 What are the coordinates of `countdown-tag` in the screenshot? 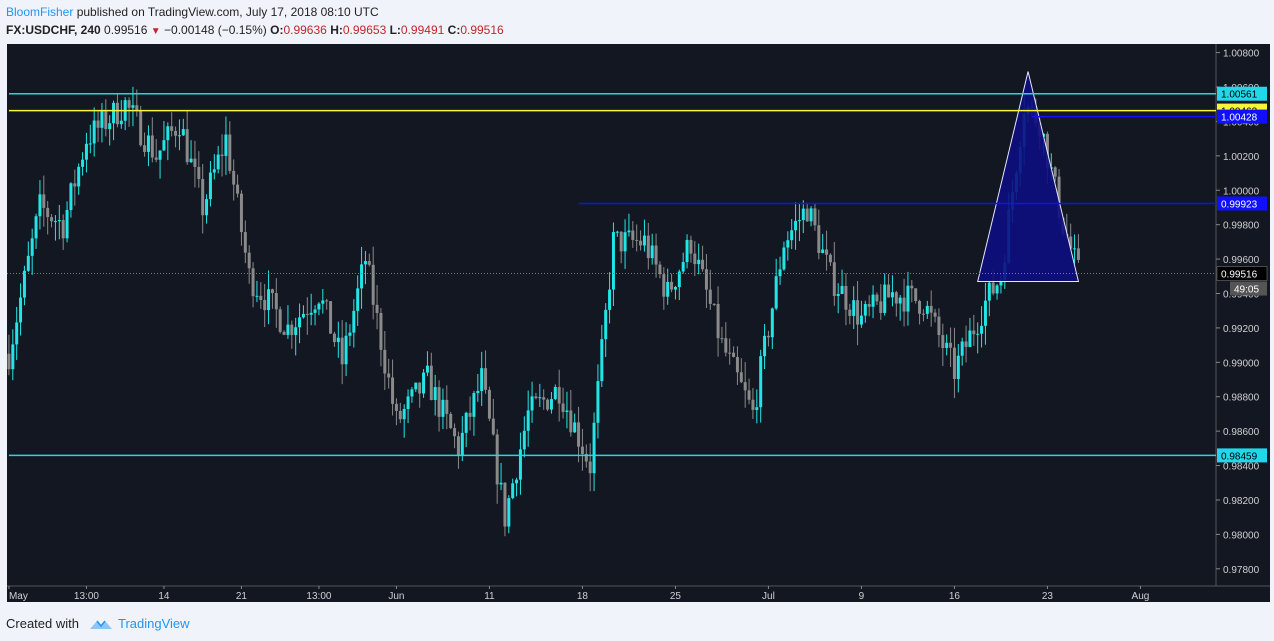 It's located at (1248, 288).